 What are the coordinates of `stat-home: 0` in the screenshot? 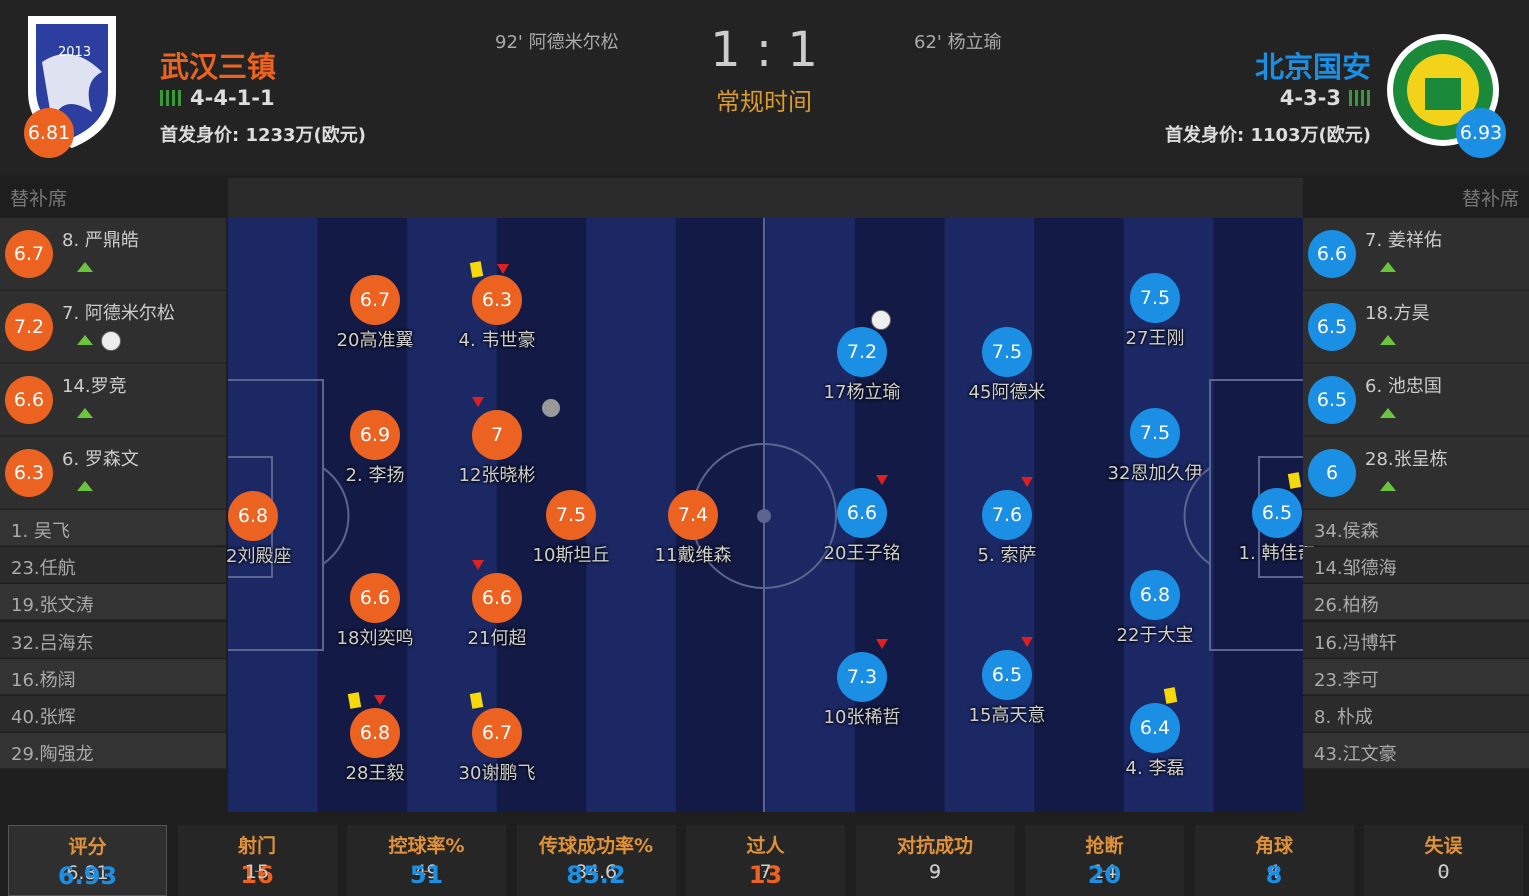 It's located at (1443, 872).